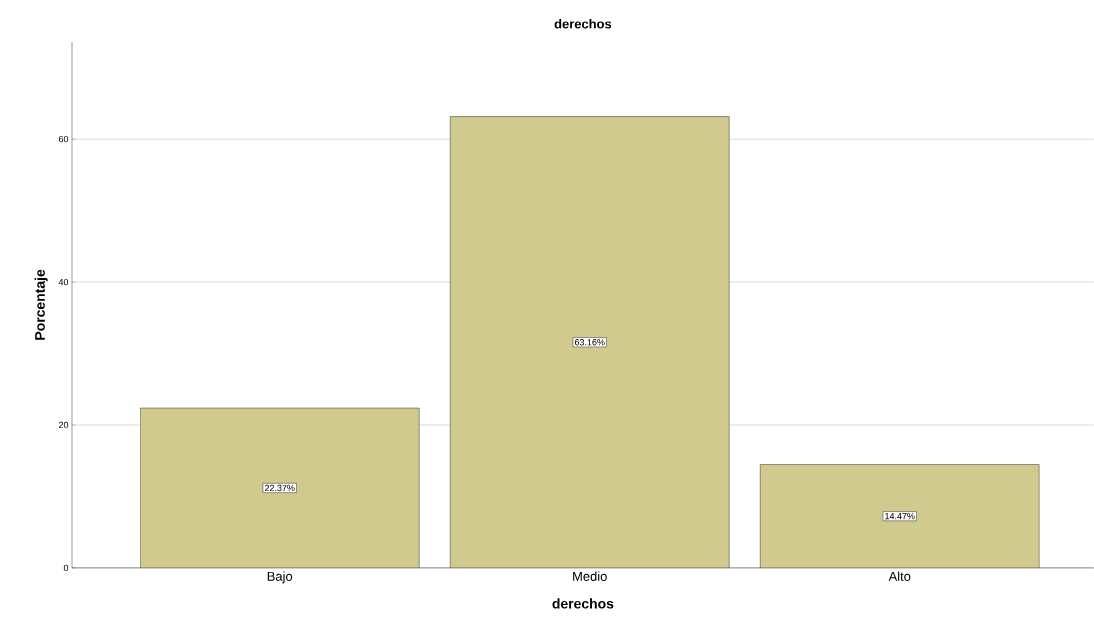  Describe the element at coordinates (63, 425) in the screenshot. I see `y-tick-label: 20` at that location.